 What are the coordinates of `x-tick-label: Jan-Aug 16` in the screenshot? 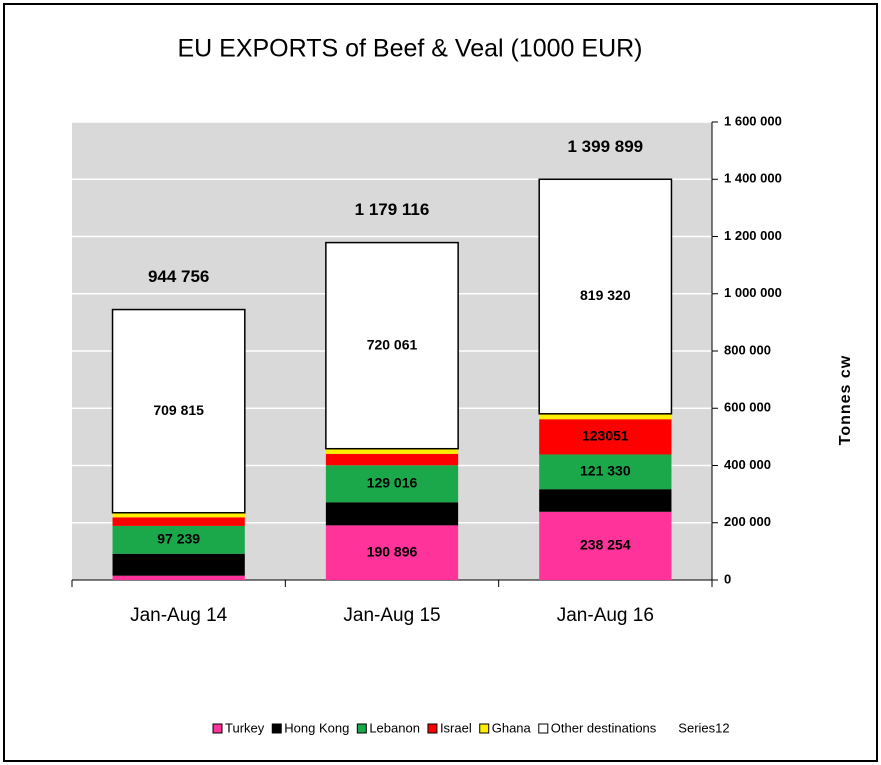 It's located at (605, 615).